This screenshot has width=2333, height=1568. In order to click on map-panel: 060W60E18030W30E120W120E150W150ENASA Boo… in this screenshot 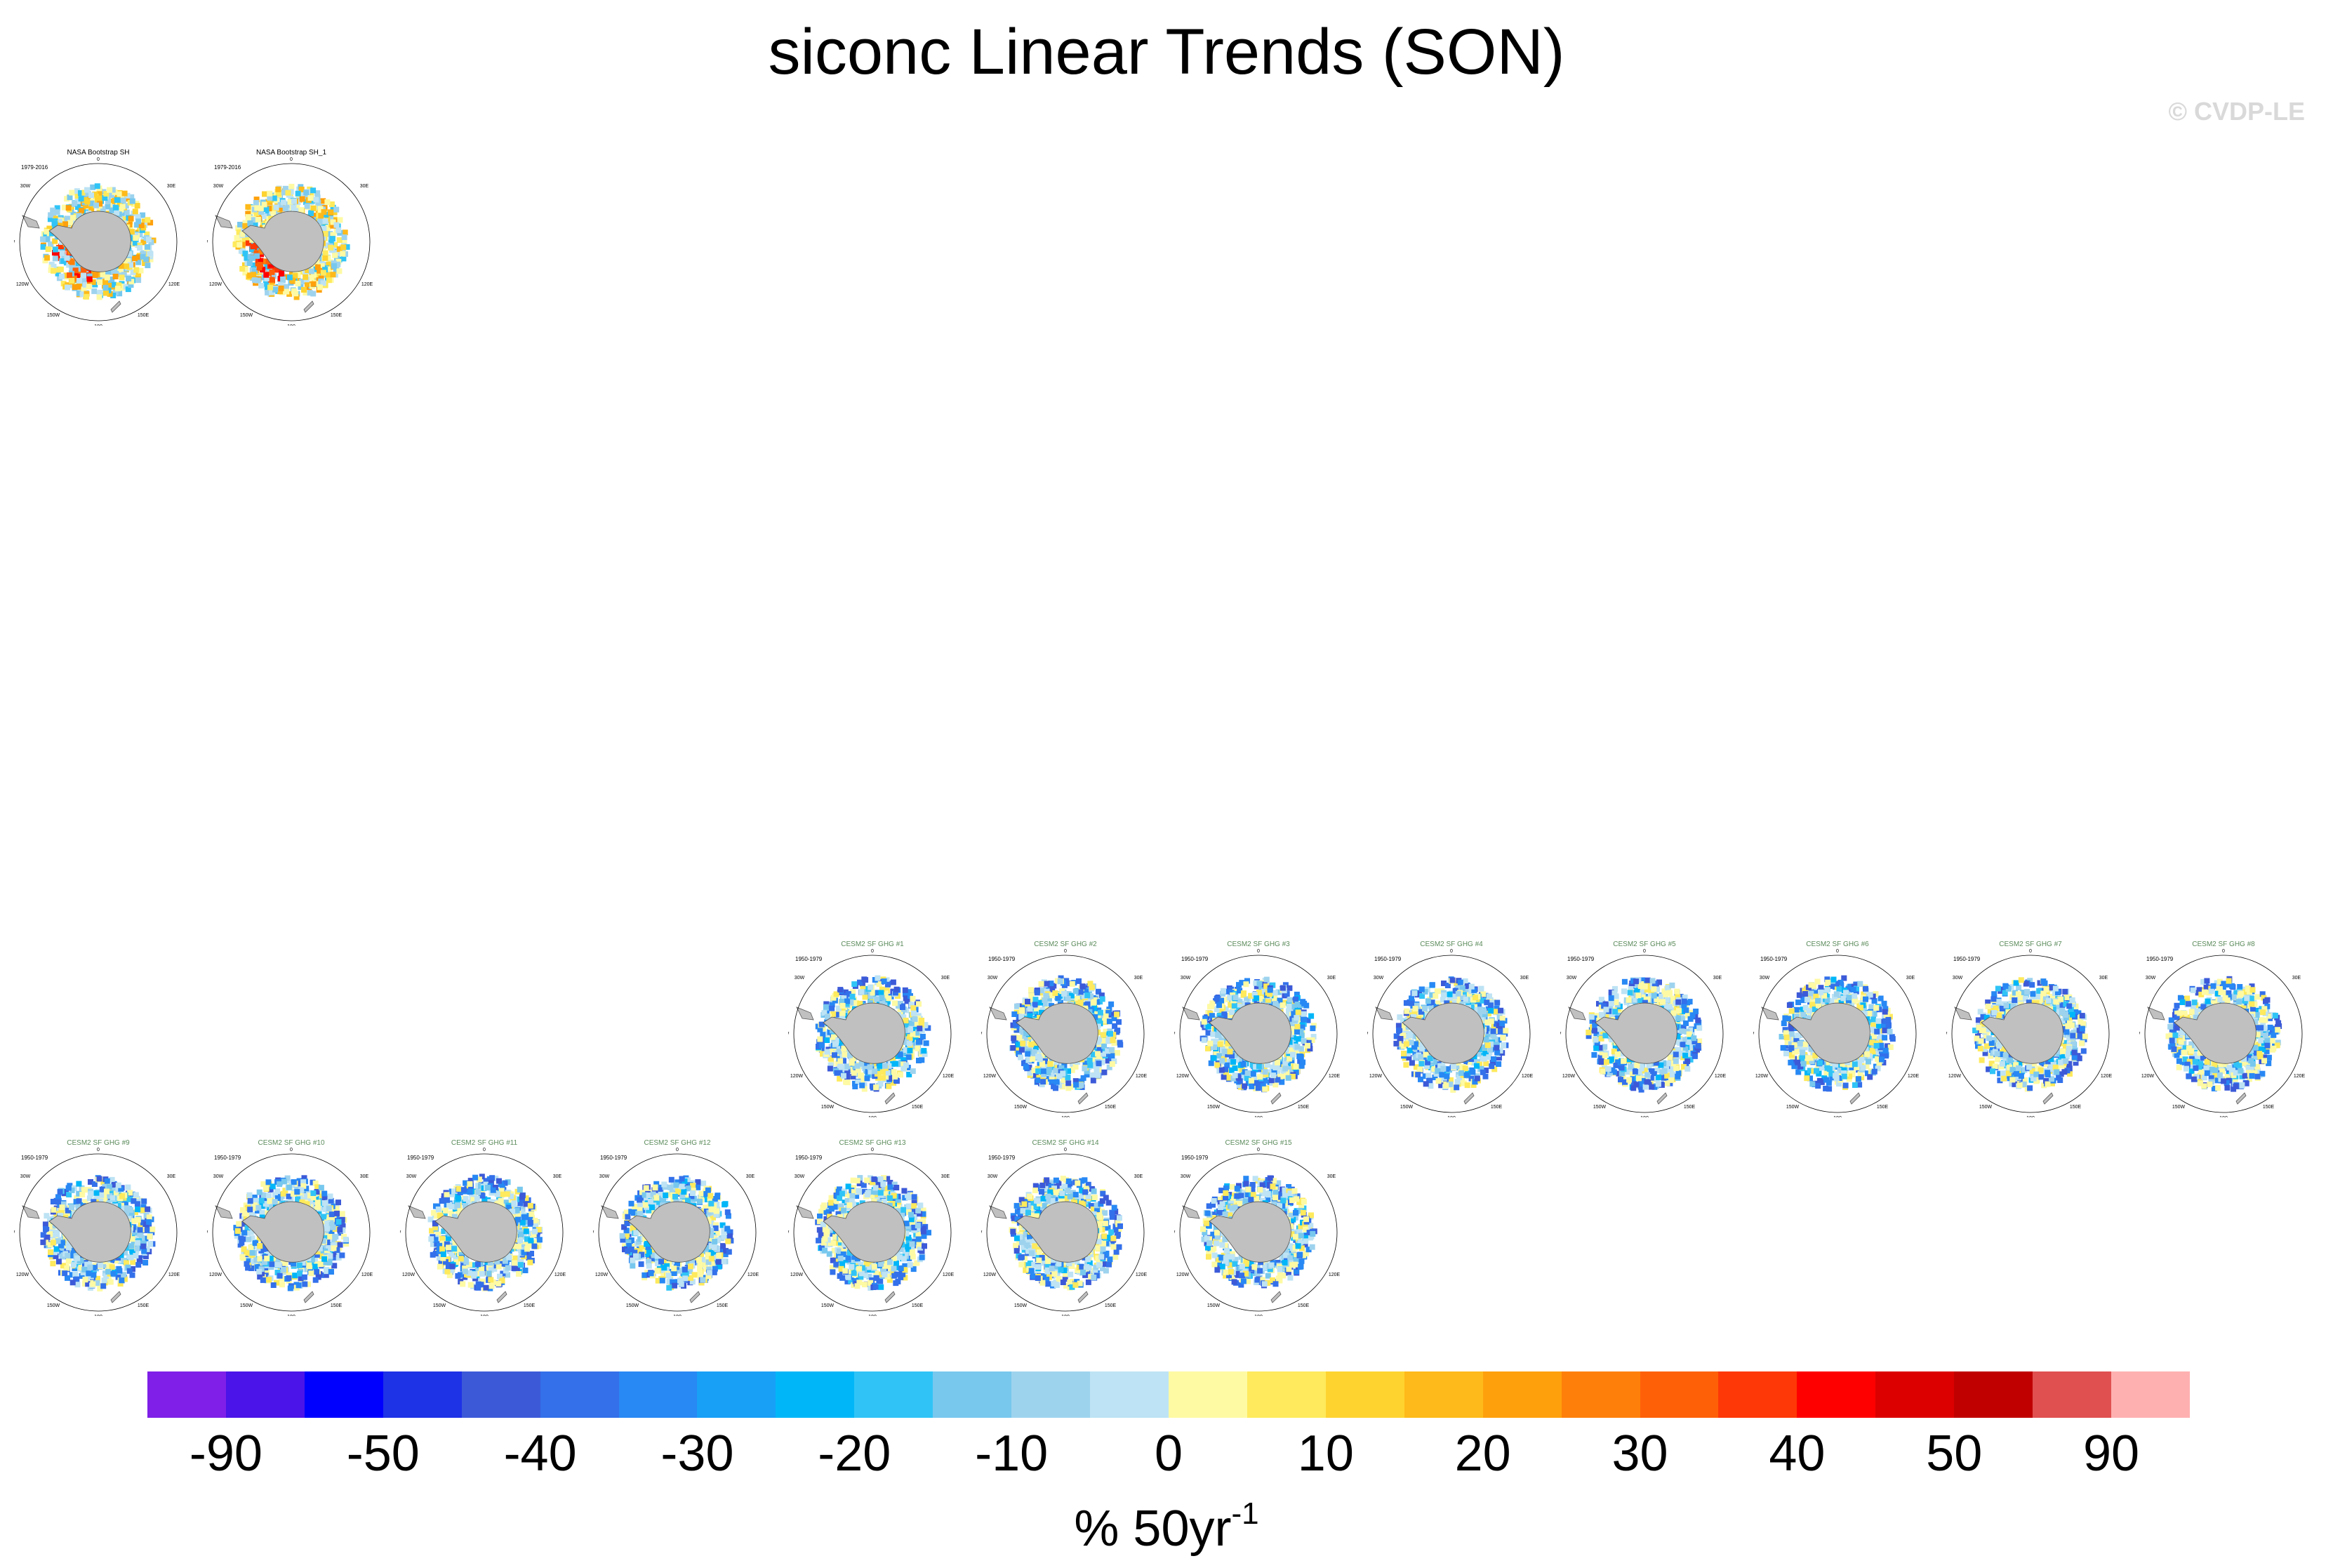, I will do `click(291, 237)`.